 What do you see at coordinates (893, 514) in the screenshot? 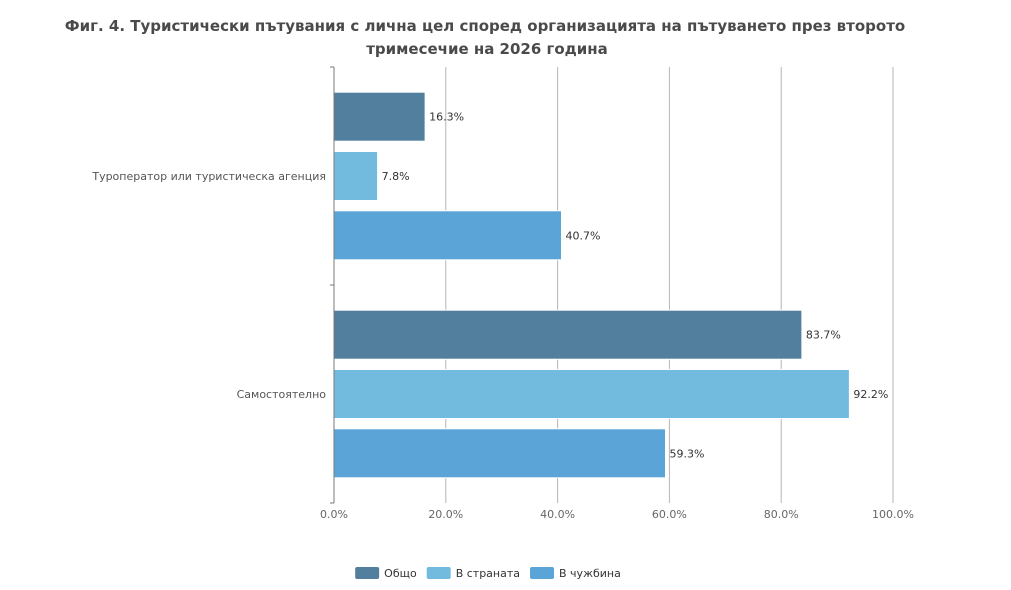
I see `x-tick-label: 100.0%` at bounding box center [893, 514].